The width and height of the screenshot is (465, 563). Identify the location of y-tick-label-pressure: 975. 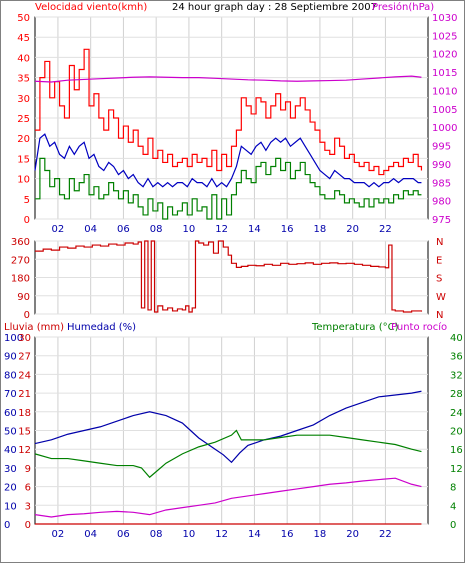
(441, 220).